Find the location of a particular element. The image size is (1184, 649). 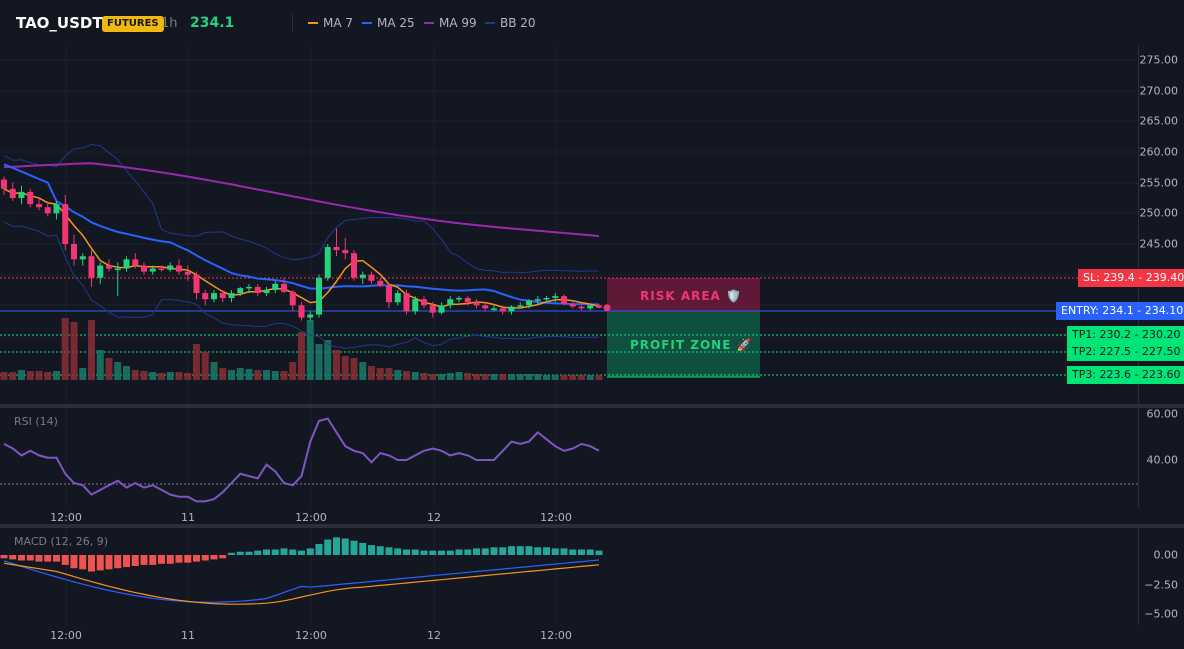

header-divider is located at coordinates (292, 23).